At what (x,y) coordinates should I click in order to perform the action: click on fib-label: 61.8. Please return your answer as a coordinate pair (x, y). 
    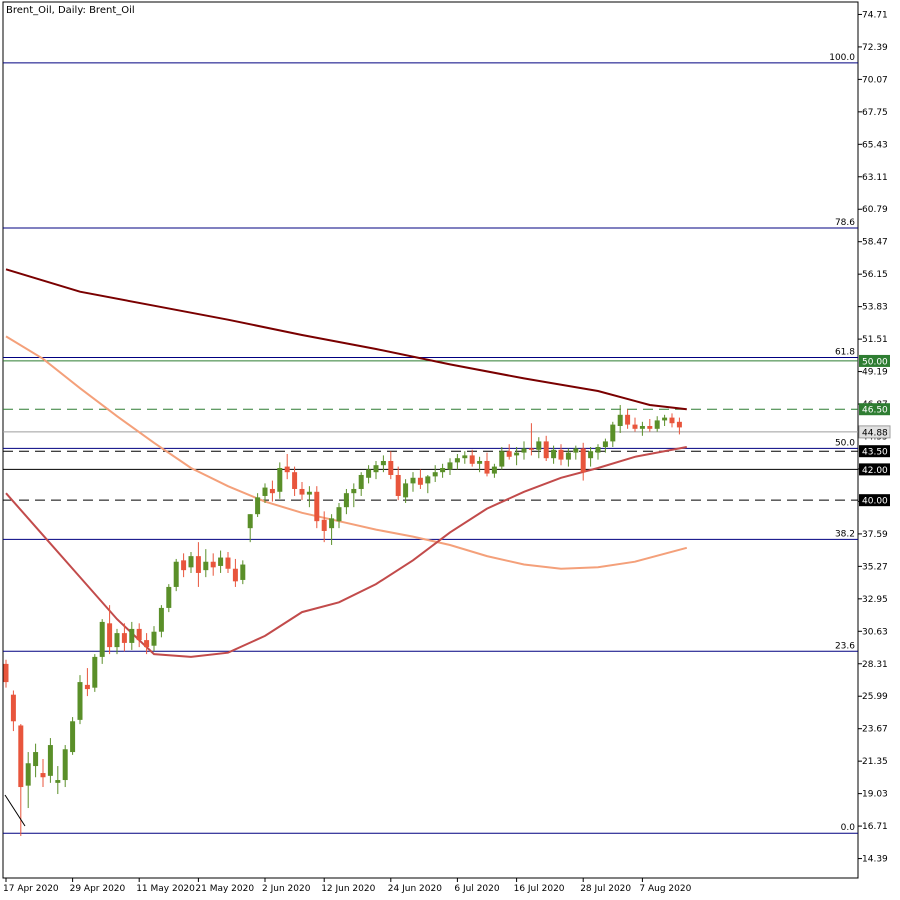
    Looking at the image, I should click on (845, 352).